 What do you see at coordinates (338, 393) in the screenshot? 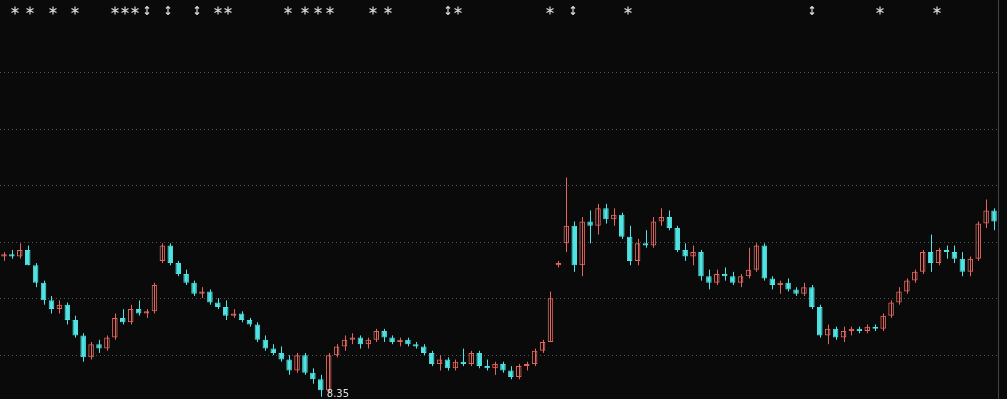
I see `annotation: 8.35` at bounding box center [338, 393].